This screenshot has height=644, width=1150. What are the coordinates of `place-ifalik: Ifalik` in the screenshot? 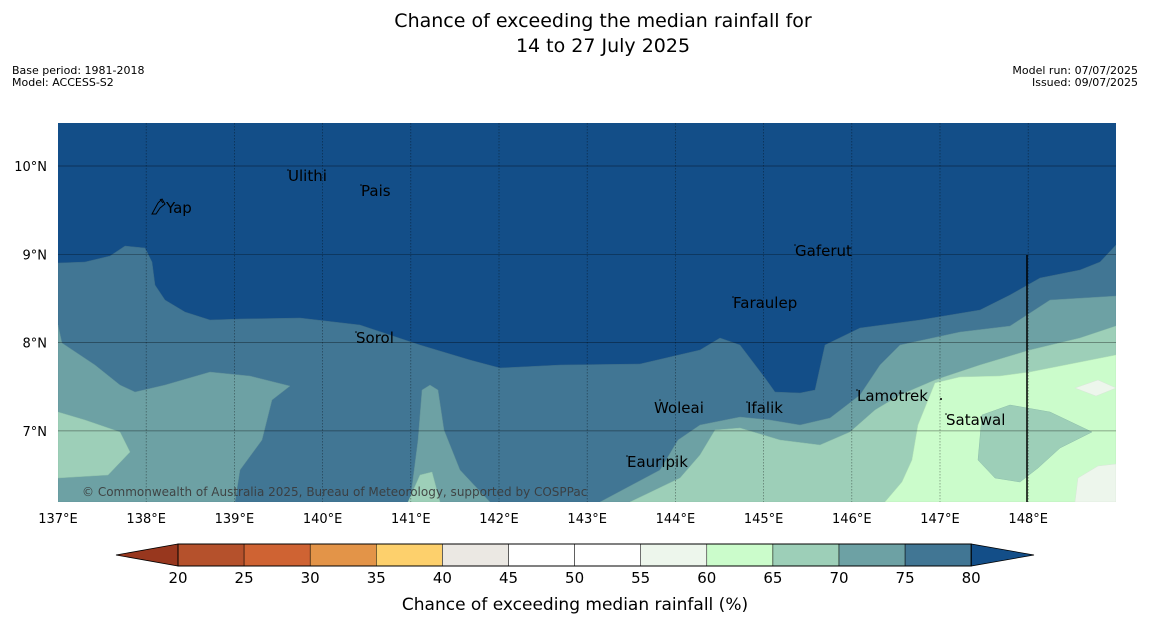 It's located at (765, 408).